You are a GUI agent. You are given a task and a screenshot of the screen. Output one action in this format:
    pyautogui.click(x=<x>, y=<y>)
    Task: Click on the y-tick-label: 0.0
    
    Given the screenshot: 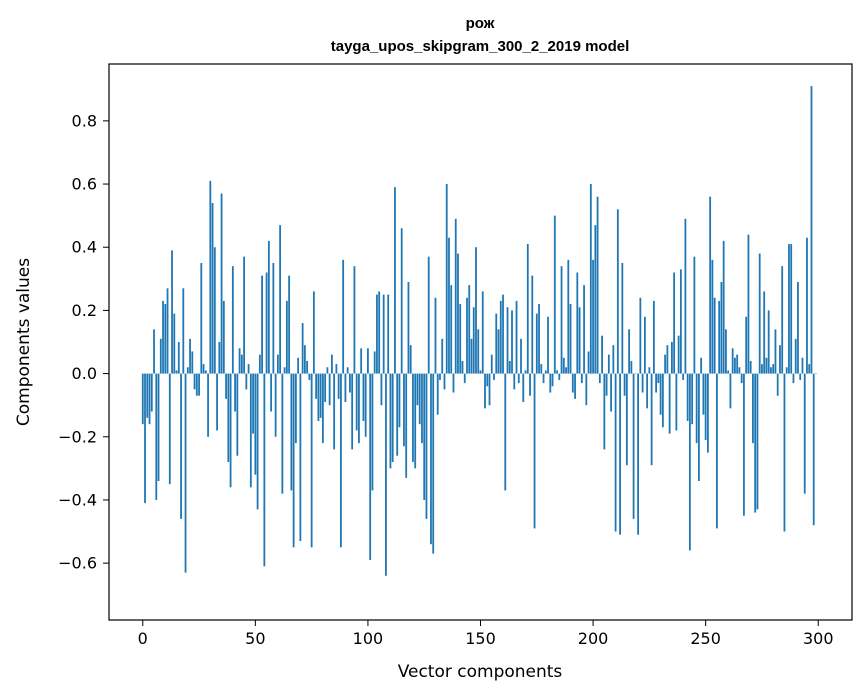 What is the action you would take?
    pyautogui.click(x=84, y=373)
    